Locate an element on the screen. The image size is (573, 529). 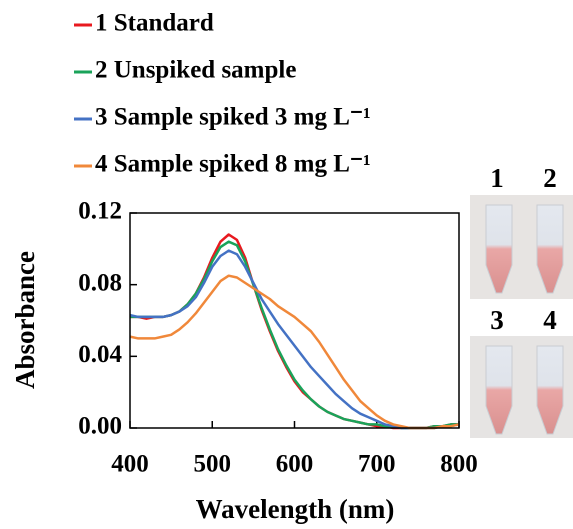
y-tick-label: 0.04 is located at coordinates (100, 354).